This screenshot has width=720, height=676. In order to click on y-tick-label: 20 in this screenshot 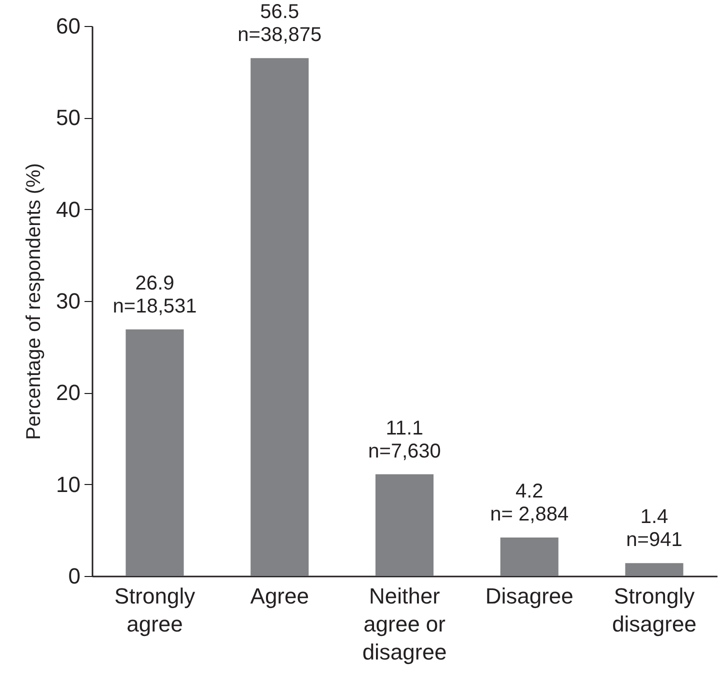, I will do `click(68, 393)`.